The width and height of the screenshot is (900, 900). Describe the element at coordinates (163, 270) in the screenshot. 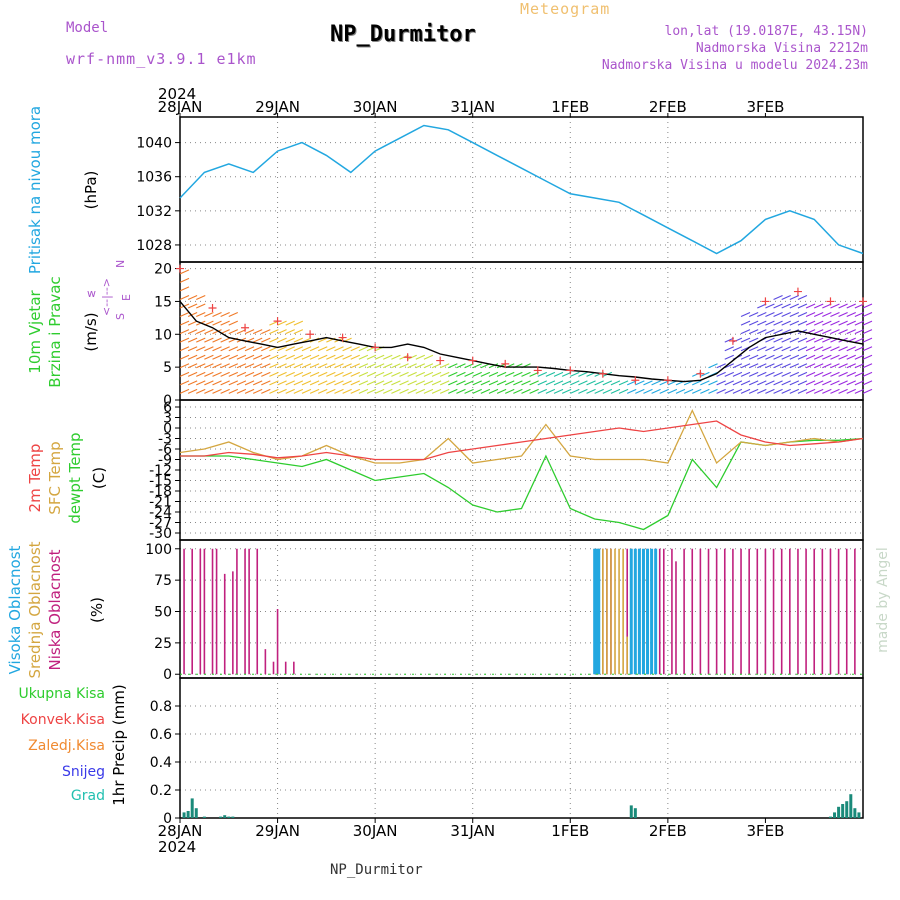

I see `y-tick-label: 20` at that location.